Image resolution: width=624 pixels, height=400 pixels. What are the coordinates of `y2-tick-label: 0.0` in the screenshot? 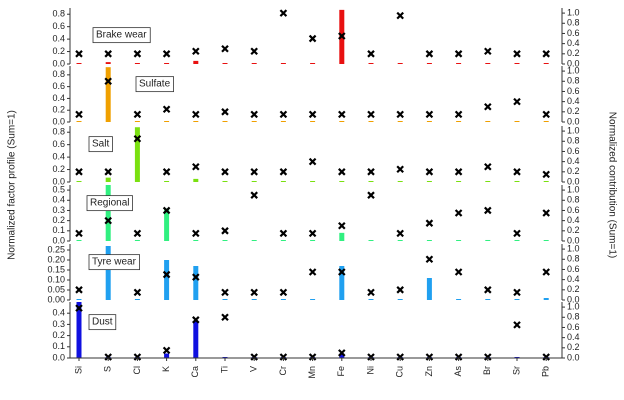 It's located at (573, 121).